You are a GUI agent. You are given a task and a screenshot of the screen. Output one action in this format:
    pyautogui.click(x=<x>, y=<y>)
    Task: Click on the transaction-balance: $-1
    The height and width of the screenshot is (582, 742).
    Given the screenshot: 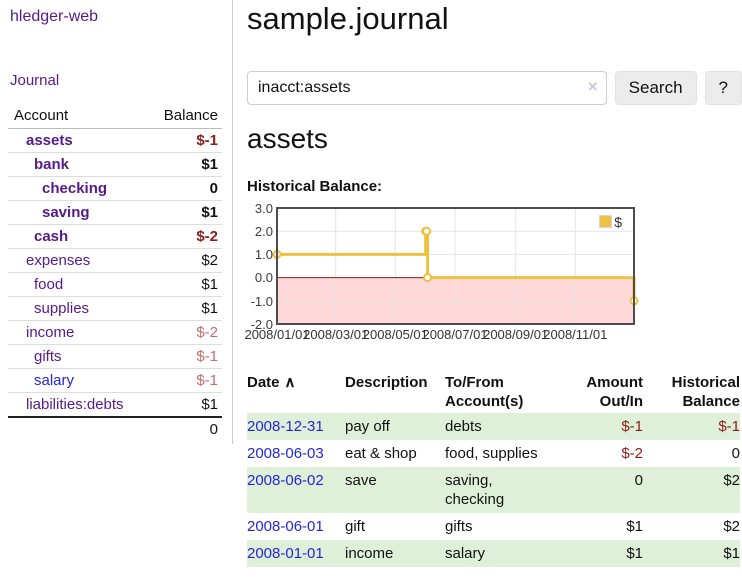 What is the action you would take?
    pyautogui.click(x=729, y=426)
    